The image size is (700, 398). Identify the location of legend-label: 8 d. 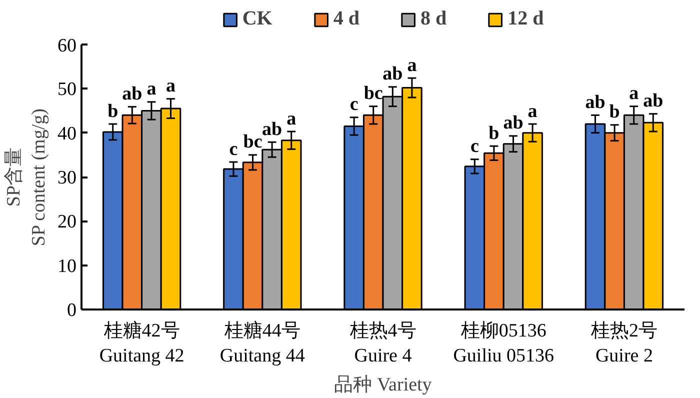
(433, 19).